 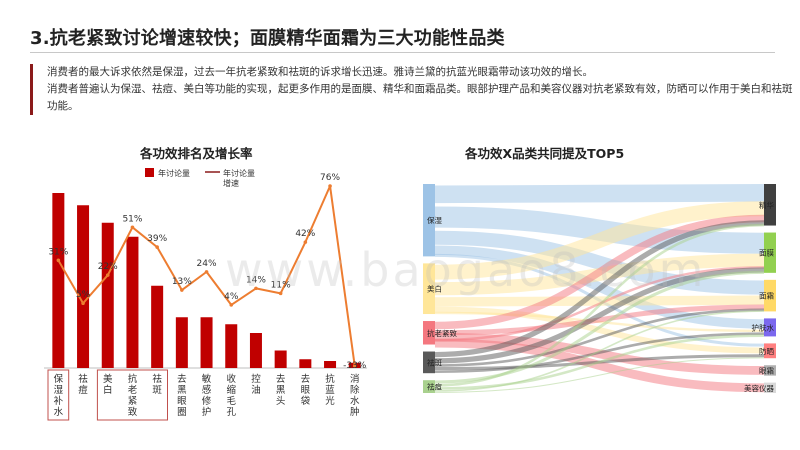 What do you see at coordinates (157, 390) in the screenshot?
I see `category-char: 斑` at bounding box center [157, 390].